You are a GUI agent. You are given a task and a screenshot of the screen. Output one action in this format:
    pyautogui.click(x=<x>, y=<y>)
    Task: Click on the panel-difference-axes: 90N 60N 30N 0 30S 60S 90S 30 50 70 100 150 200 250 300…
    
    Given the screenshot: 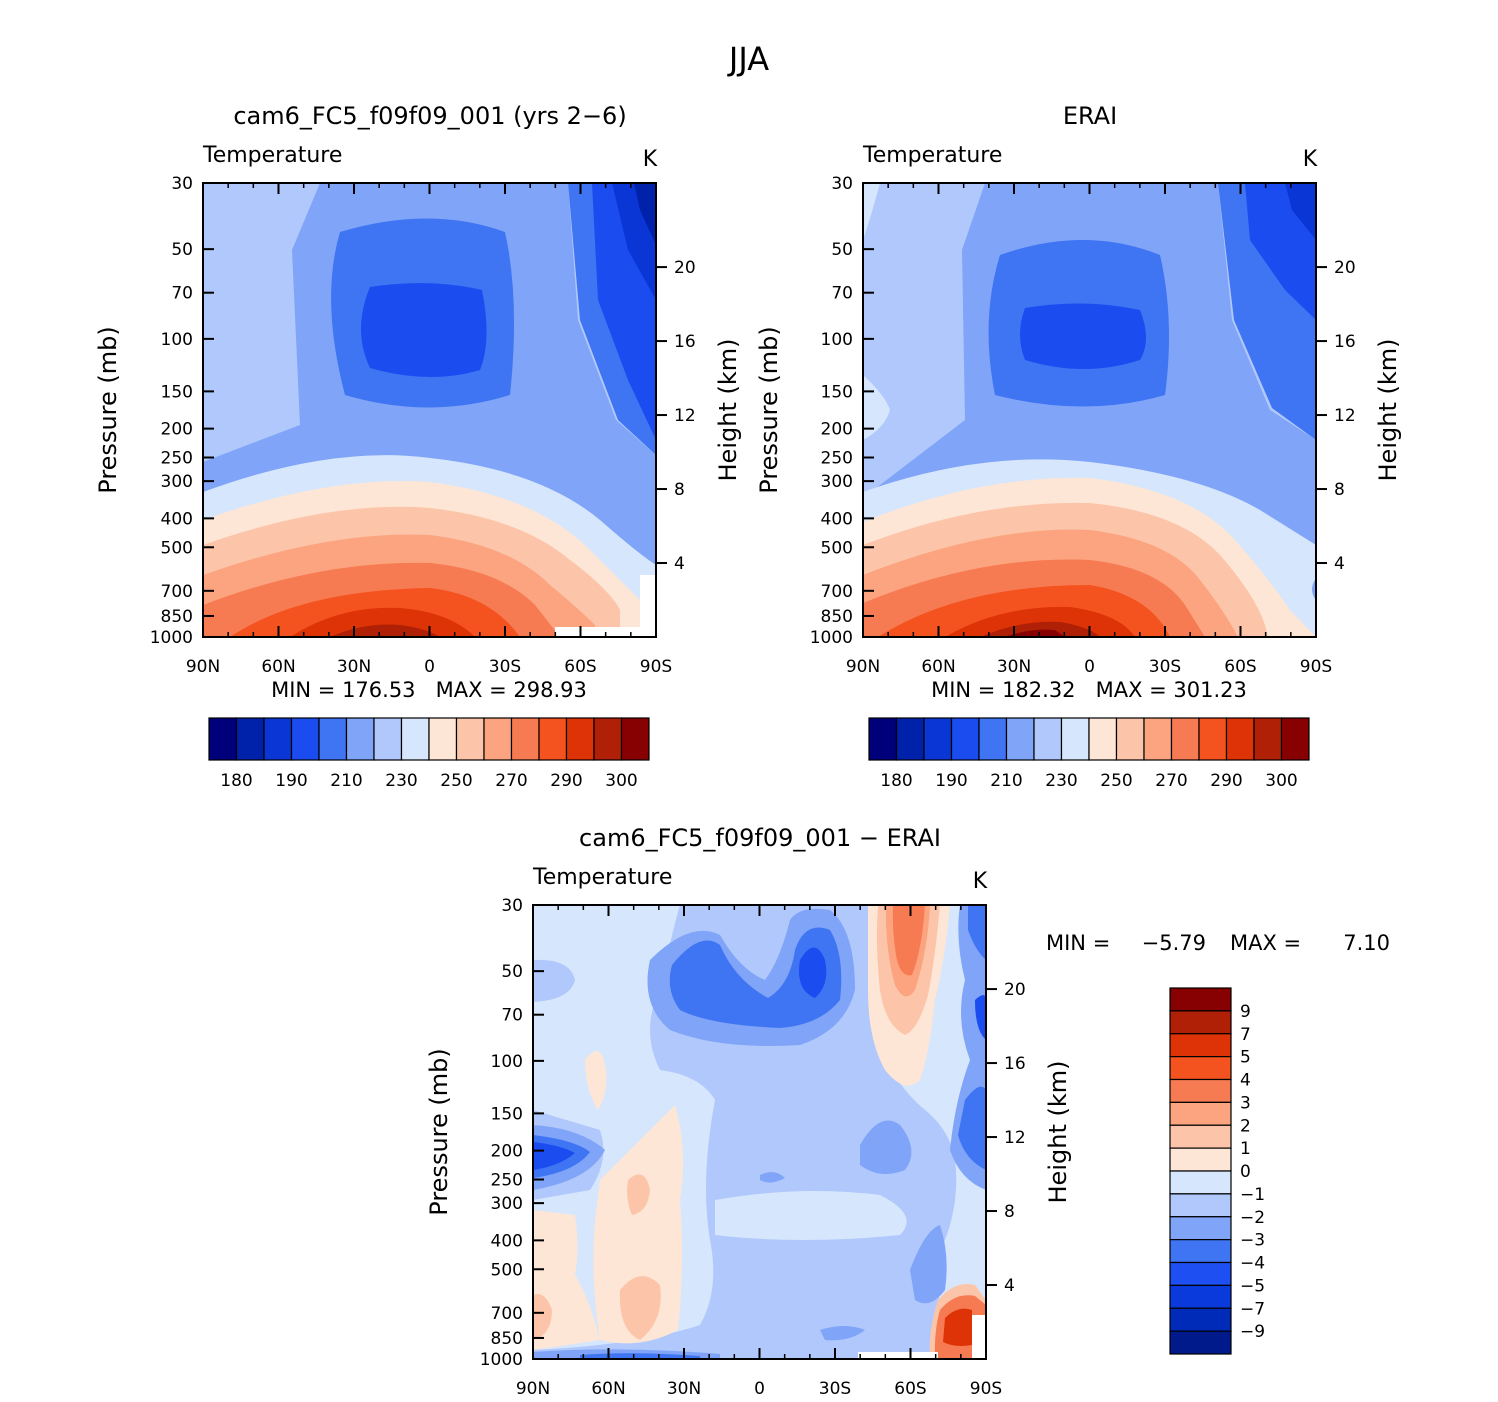 What is the action you would take?
    pyautogui.click(x=753, y=1147)
    